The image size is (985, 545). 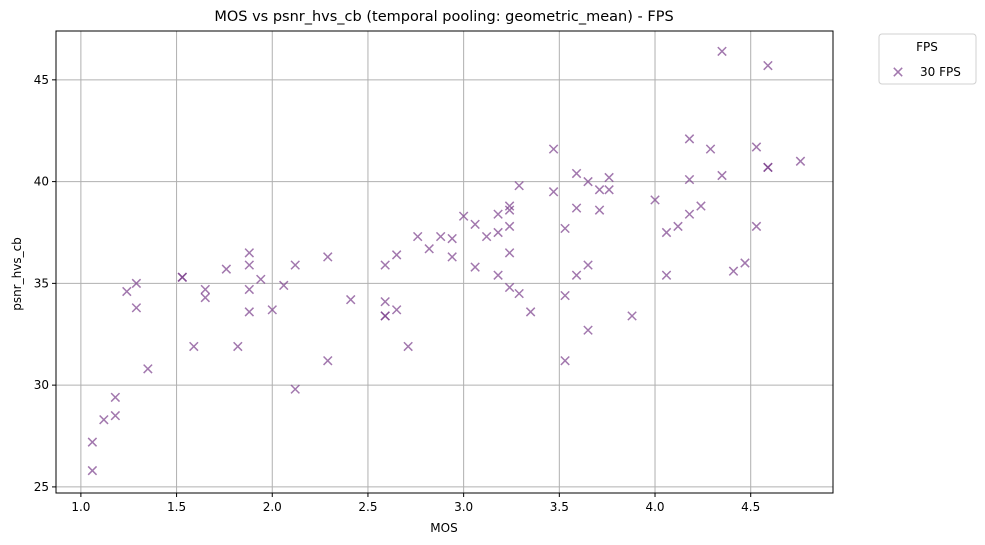 I want to click on x-axis-label: MOS, so click(x=443, y=528).